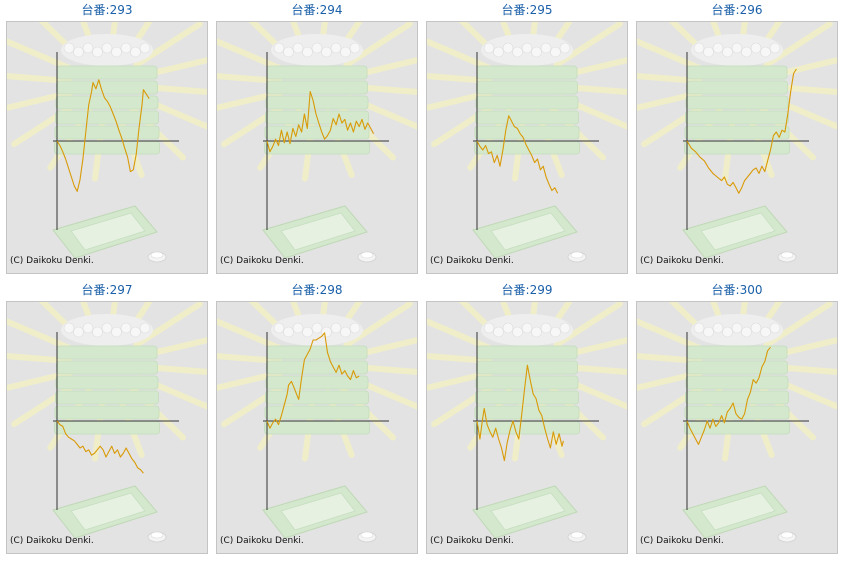 The width and height of the screenshot is (843, 561). I want to click on machine-cell: 台番:297 (C) Daikoku Denki., so click(107, 417).